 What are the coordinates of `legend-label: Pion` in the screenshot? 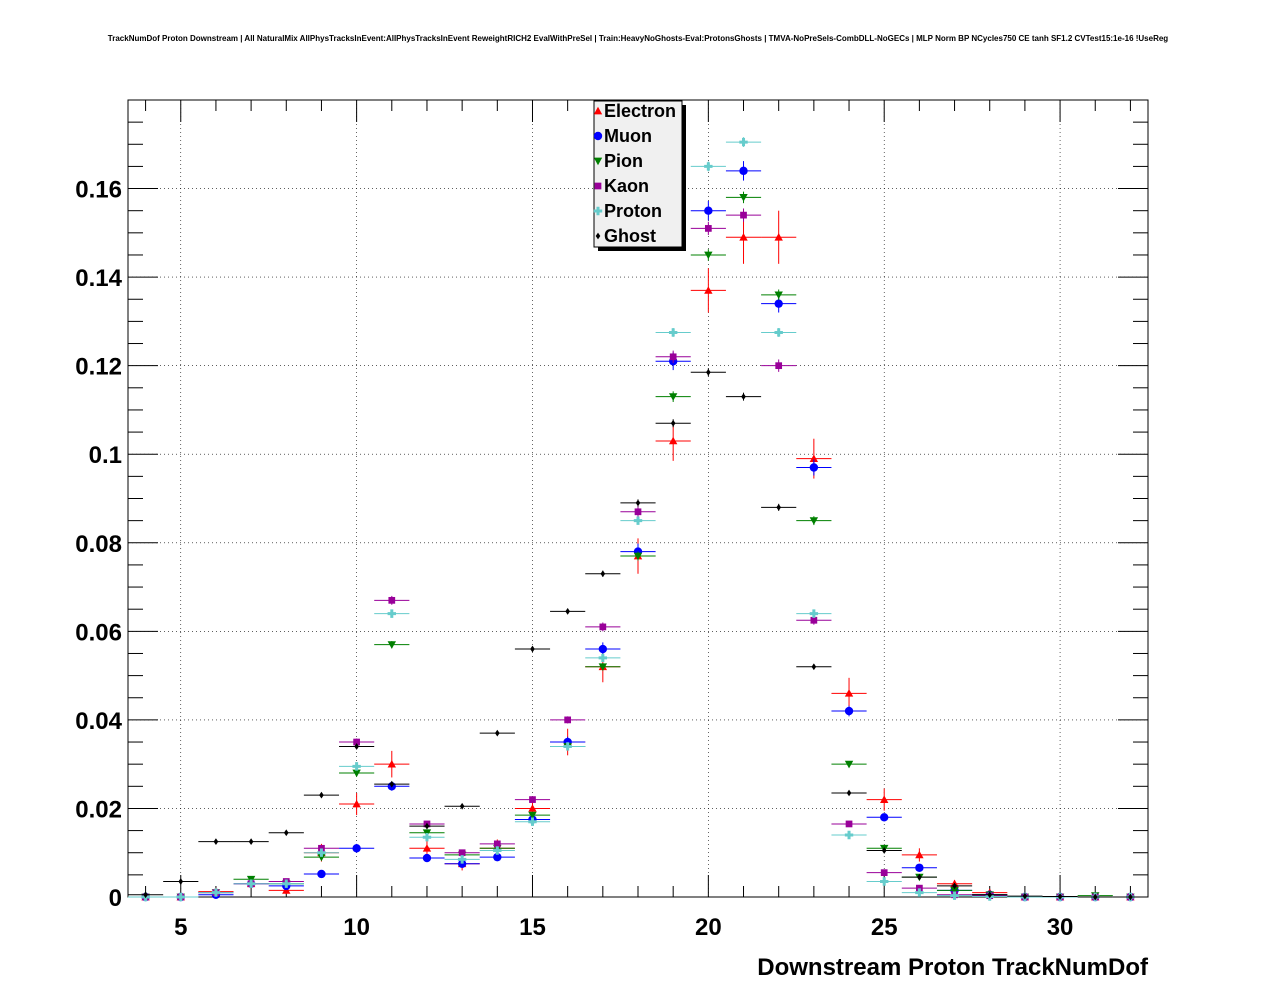 It's located at (623, 161).